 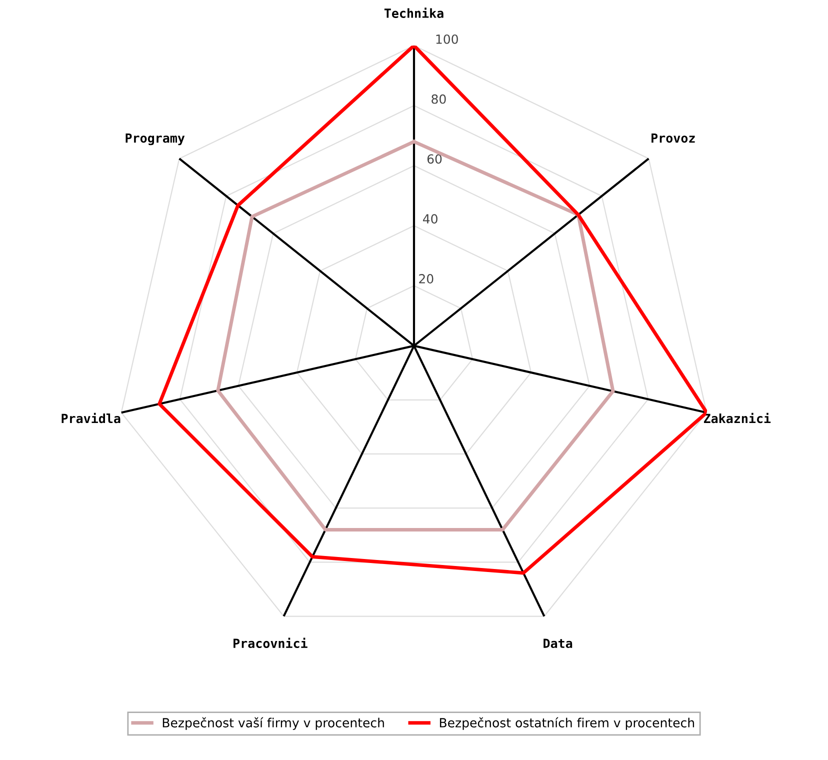 What do you see at coordinates (414, 13) in the screenshot?
I see `spoke-label: Technika` at bounding box center [414, 13].